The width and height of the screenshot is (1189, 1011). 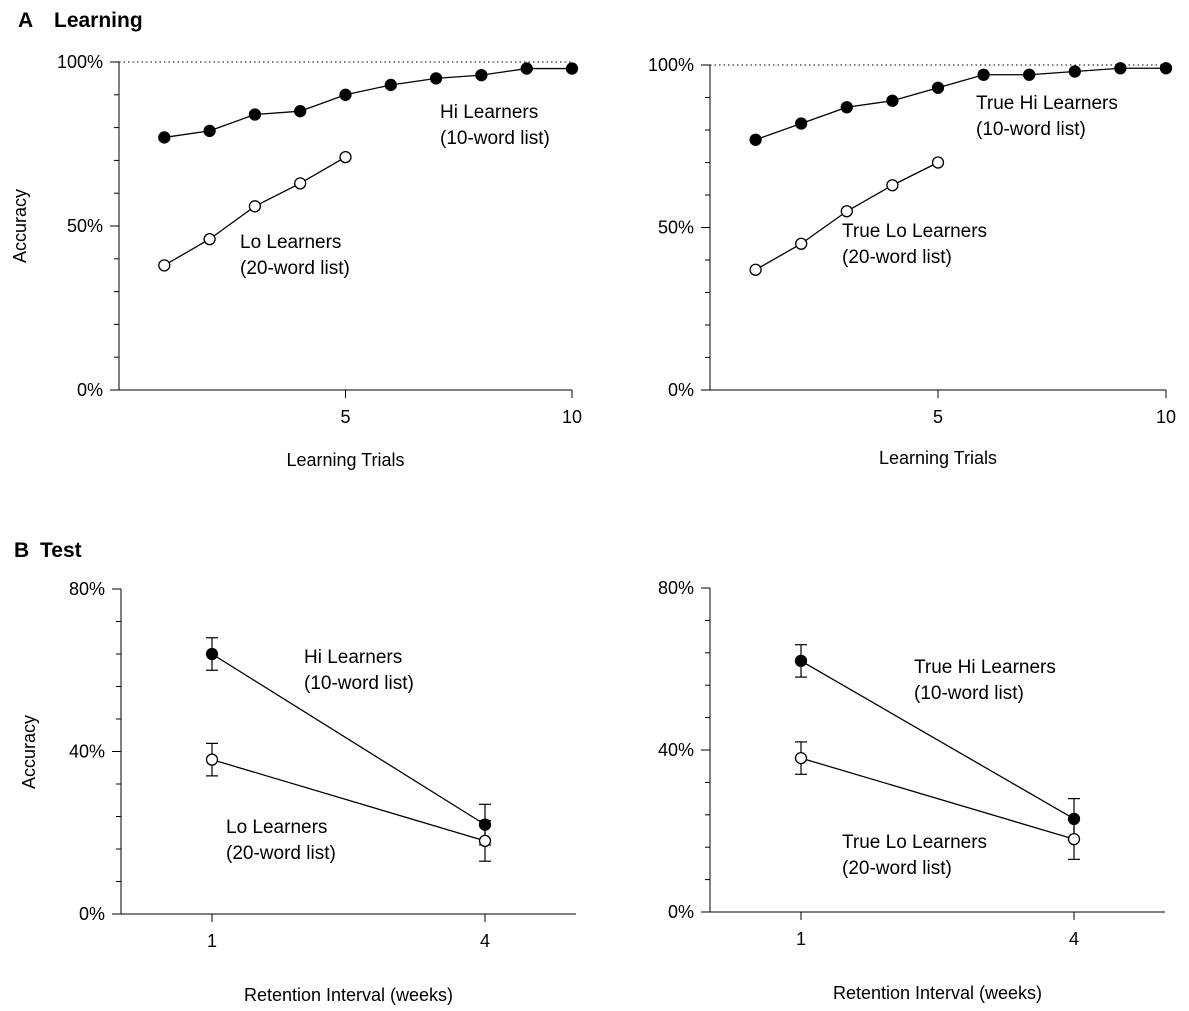 What do you see at coordinates (61, 550) in the screenshot?
I see `section-b-title: Test` at bounding box center [61, 550].